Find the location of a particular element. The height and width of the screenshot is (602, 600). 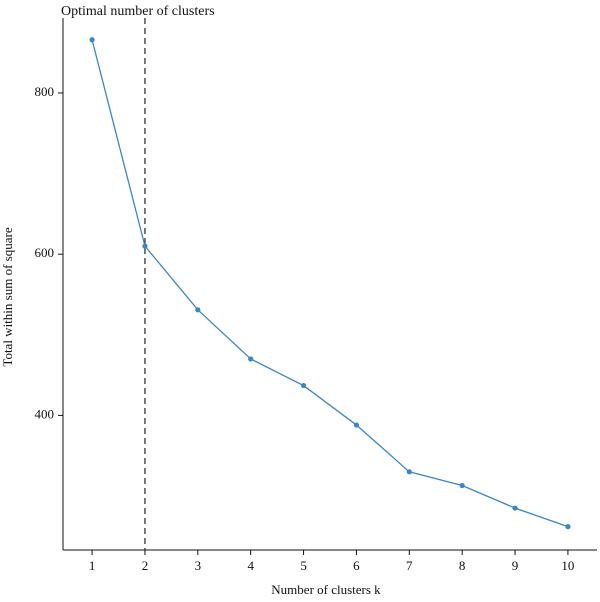

x-tick-label: 9 is located at coordinates (515, 565).